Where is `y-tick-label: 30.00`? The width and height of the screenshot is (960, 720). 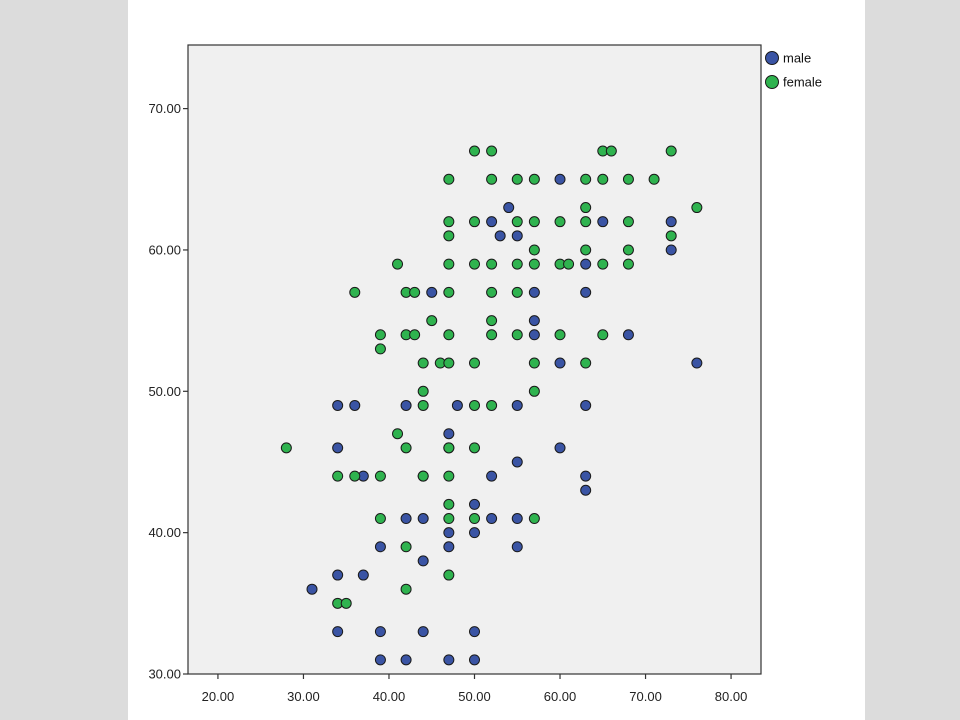
y-tick-label: 30.00 is located at coordinates (164, 674).